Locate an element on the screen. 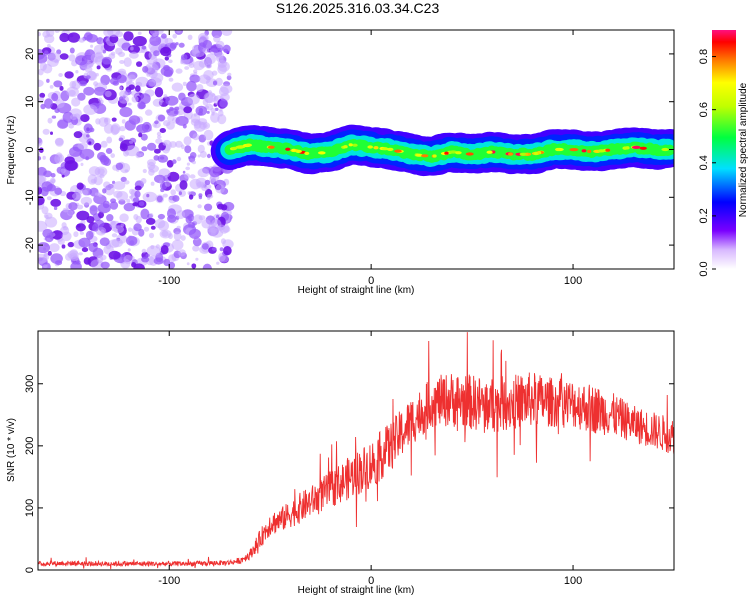 The height and width of the screenshot is (600, 750). y-tick-label: 100 is located at coordinates (30, 508).